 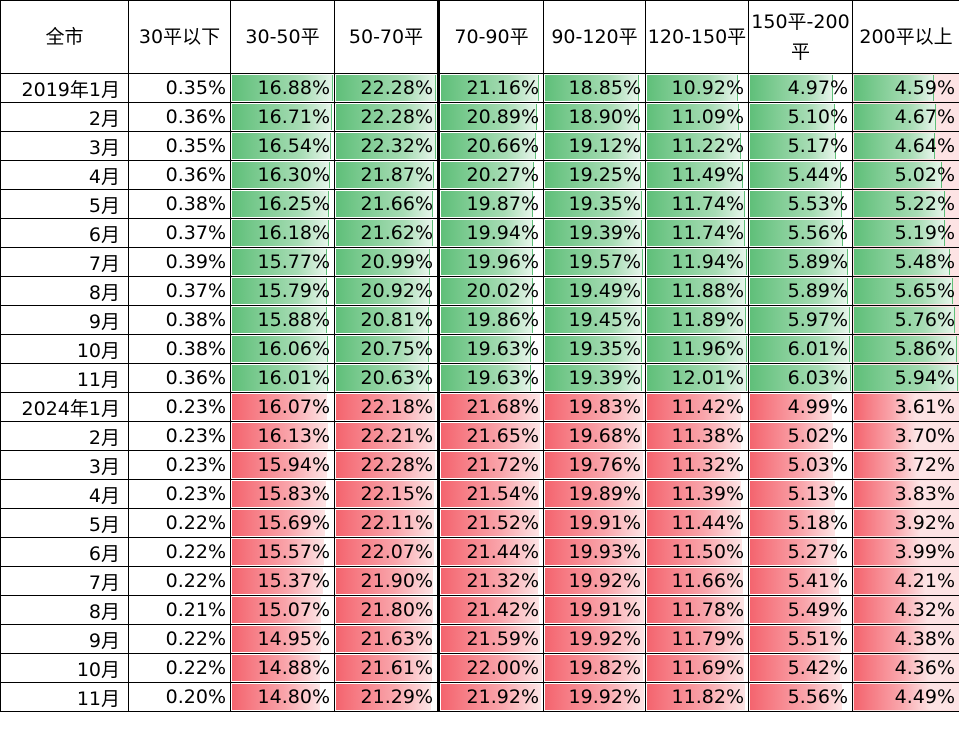 I want to click on data-bar-cell: 19.45%, so click(x=594, y=320).